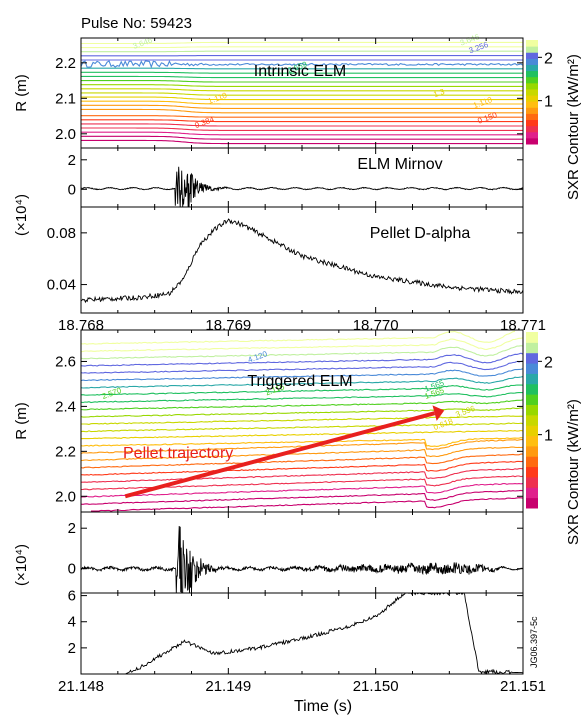 Image resolution: width=587 pixels, height=718 pixels. I want to click on colorbar-label-bottom: SXR Contour (kW/m²), so click(573, 472).